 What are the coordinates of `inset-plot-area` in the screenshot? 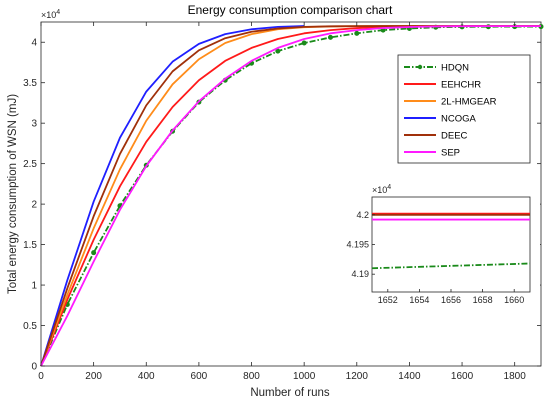 It's located at (451, 244).